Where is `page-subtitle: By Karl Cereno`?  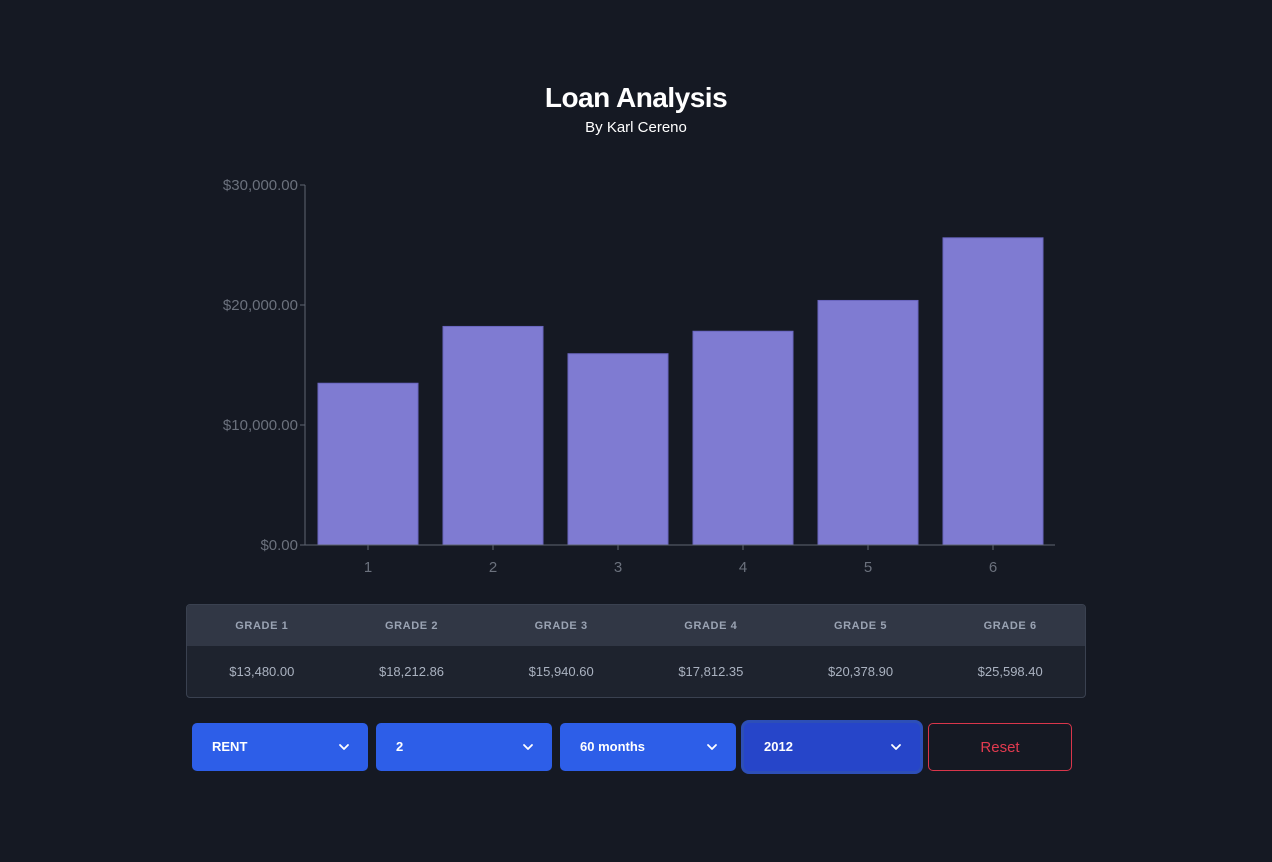 page-subtitle: By Karl Cereno is located at coordinates (636, 127).